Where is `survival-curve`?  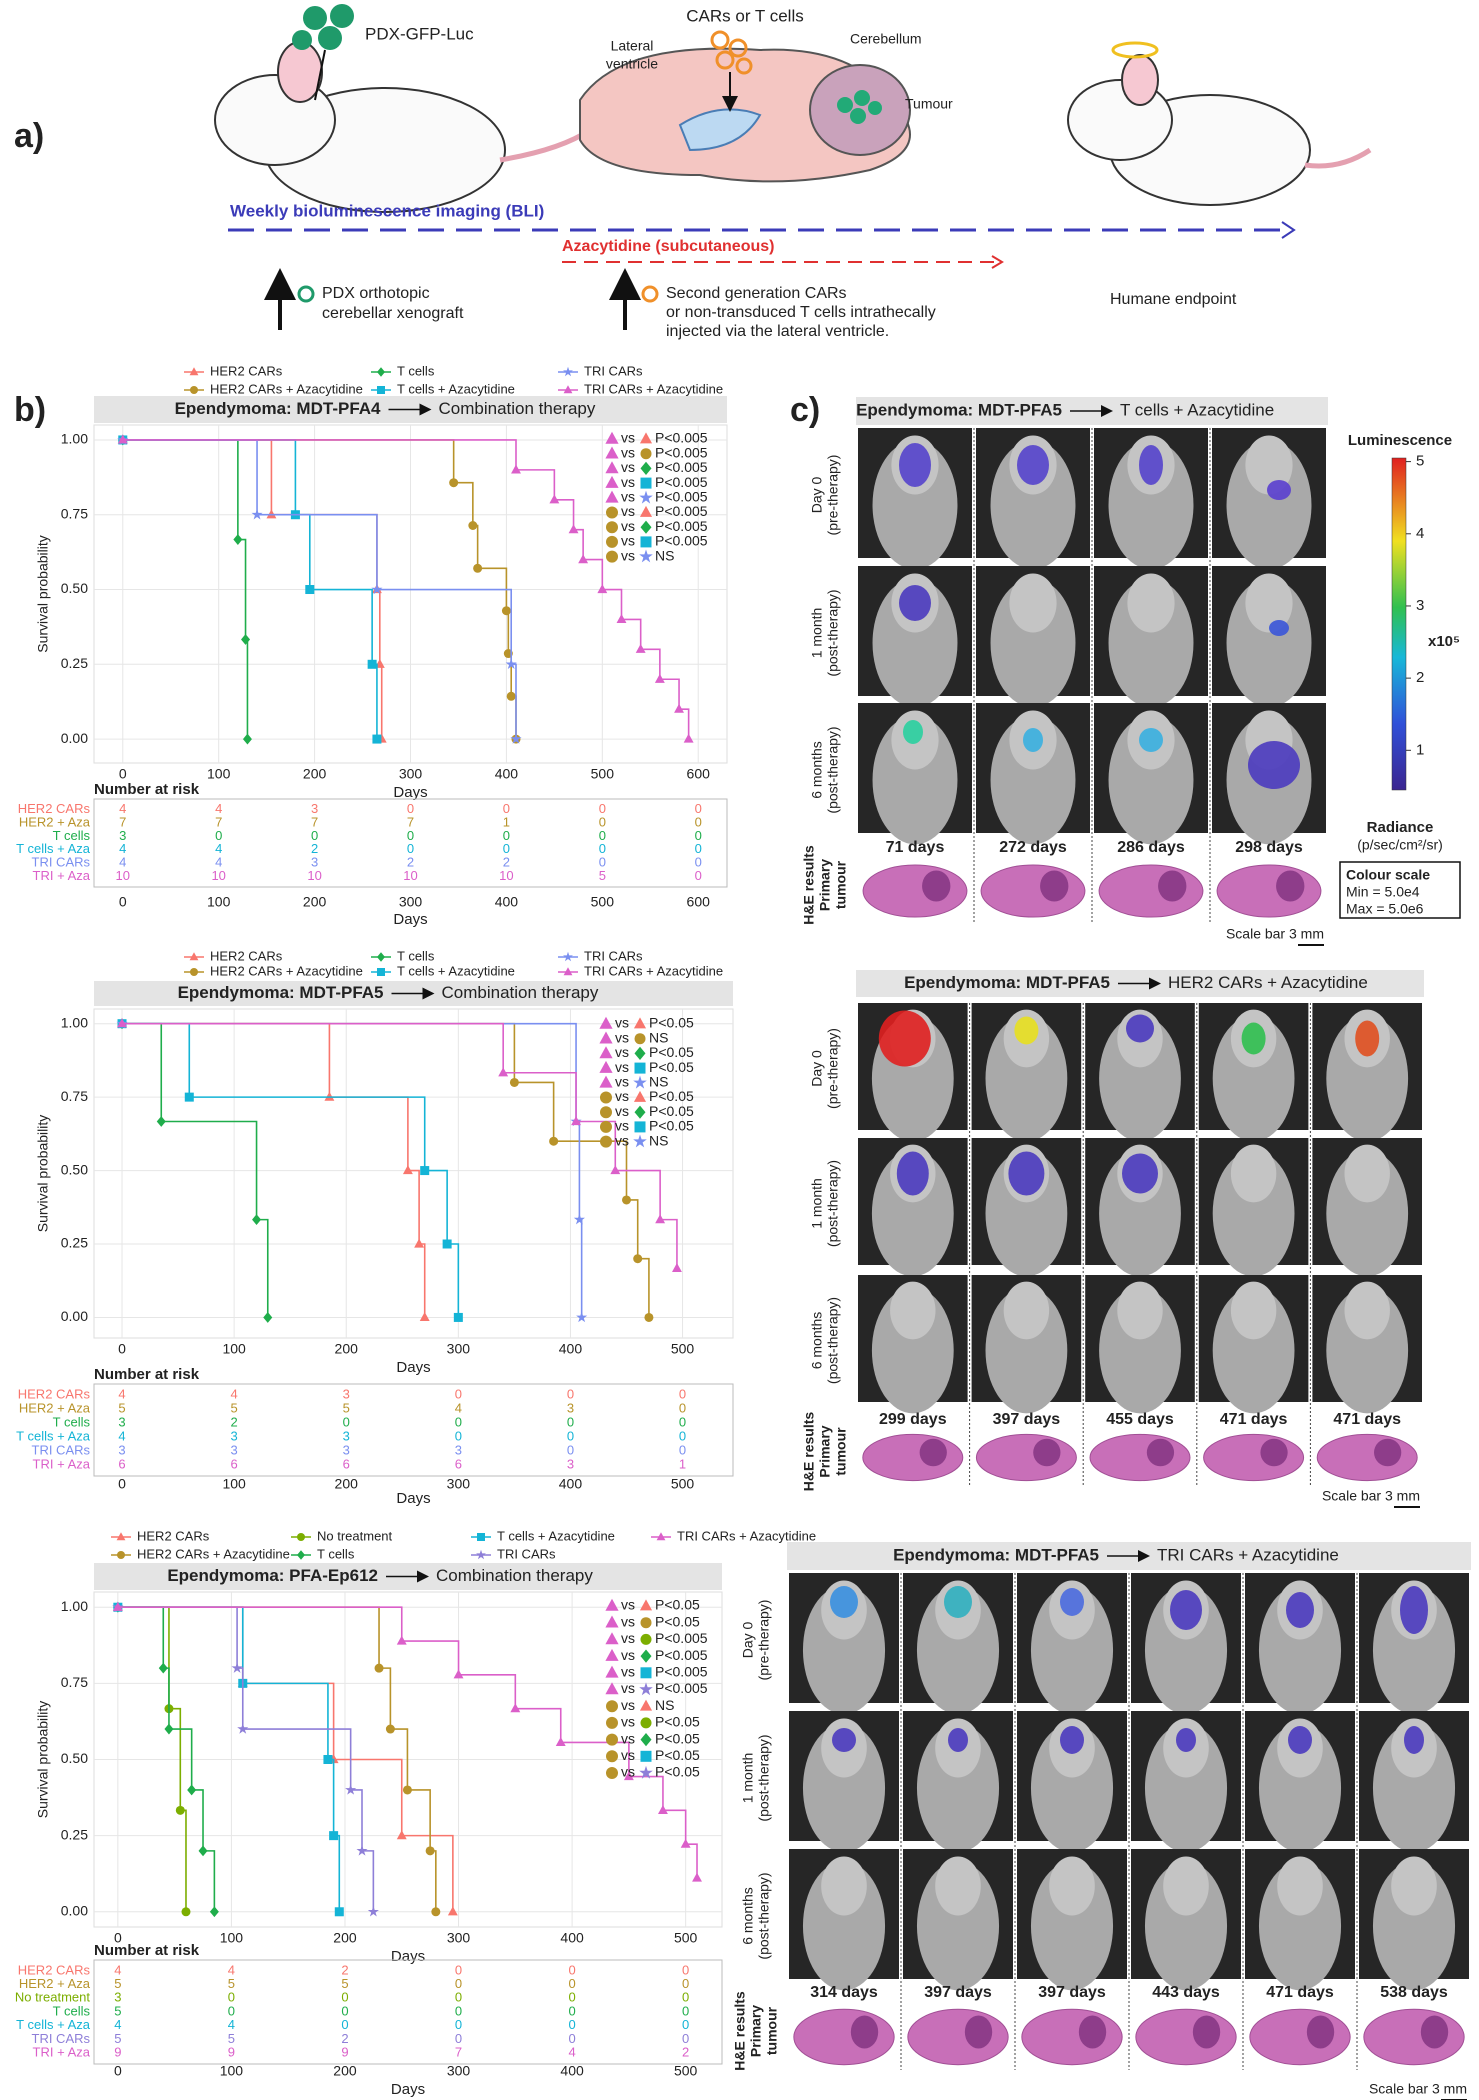 survival-curve is located at coordinates (400, 1145).